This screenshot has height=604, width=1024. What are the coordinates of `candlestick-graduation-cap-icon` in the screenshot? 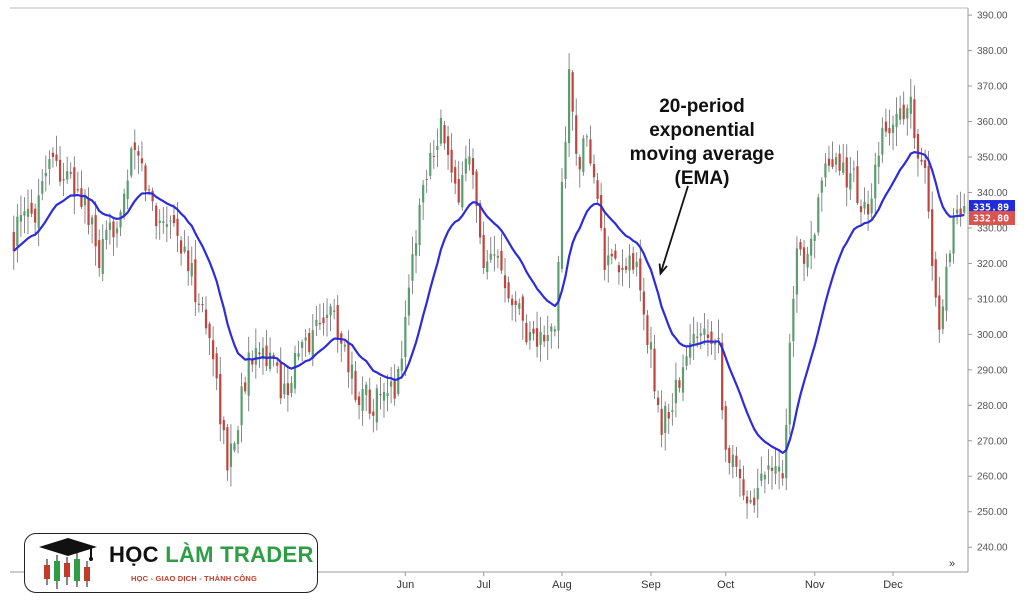 It's located at (68, 563).